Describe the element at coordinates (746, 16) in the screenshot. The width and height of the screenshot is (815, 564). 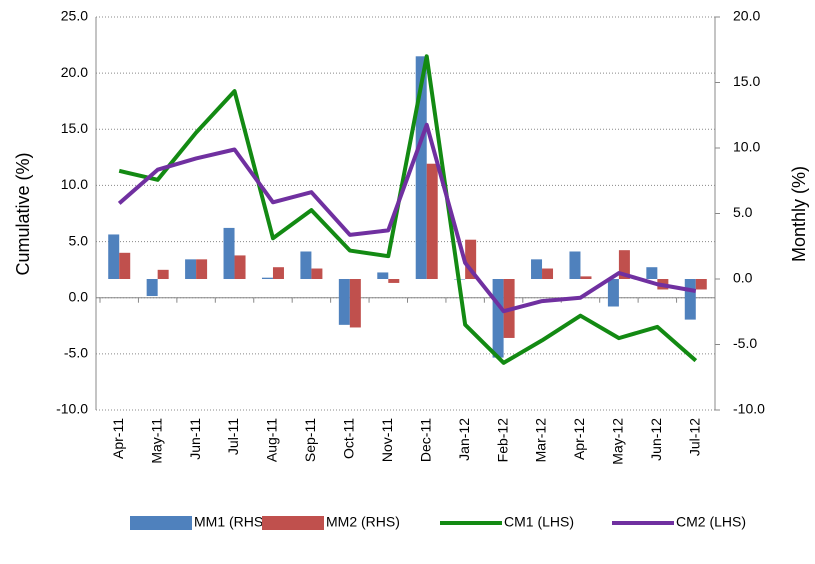
I see `y2-tick-label: 20.0` at that location.